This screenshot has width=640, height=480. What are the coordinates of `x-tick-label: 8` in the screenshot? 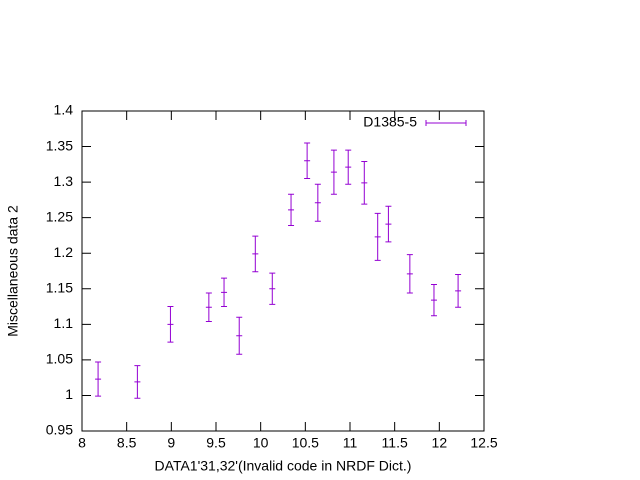 It's located at (82, 443).